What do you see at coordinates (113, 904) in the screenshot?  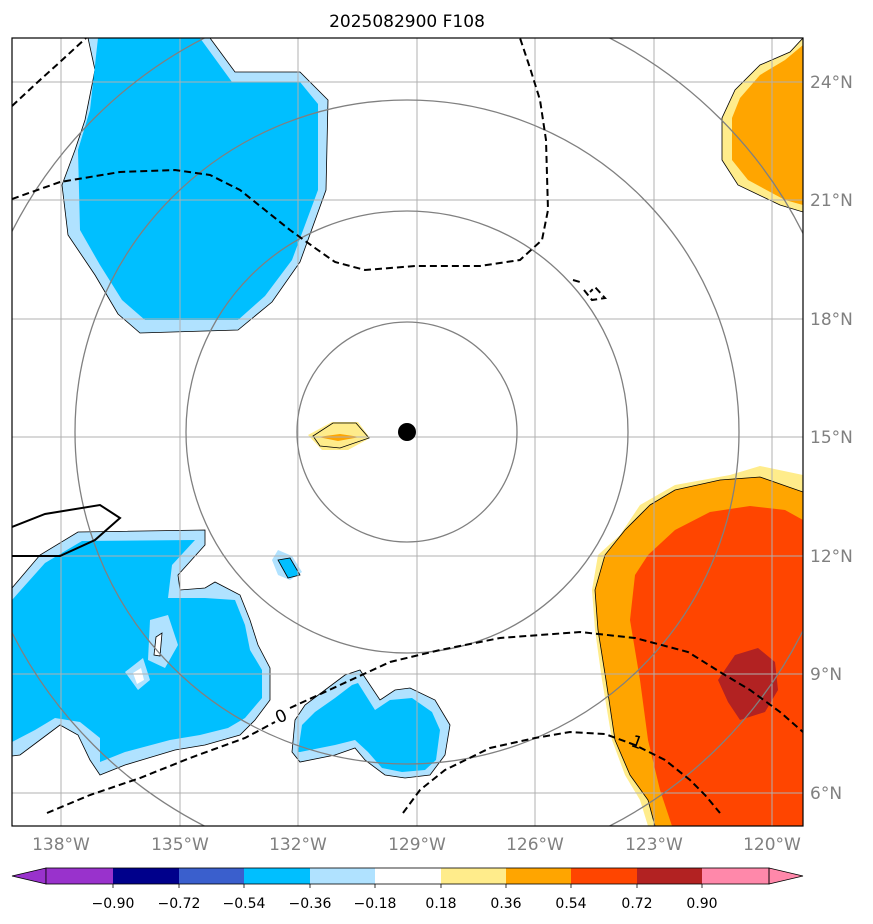 I see `colorbar-label-1: −0.90` at bounding box center [113, 904].